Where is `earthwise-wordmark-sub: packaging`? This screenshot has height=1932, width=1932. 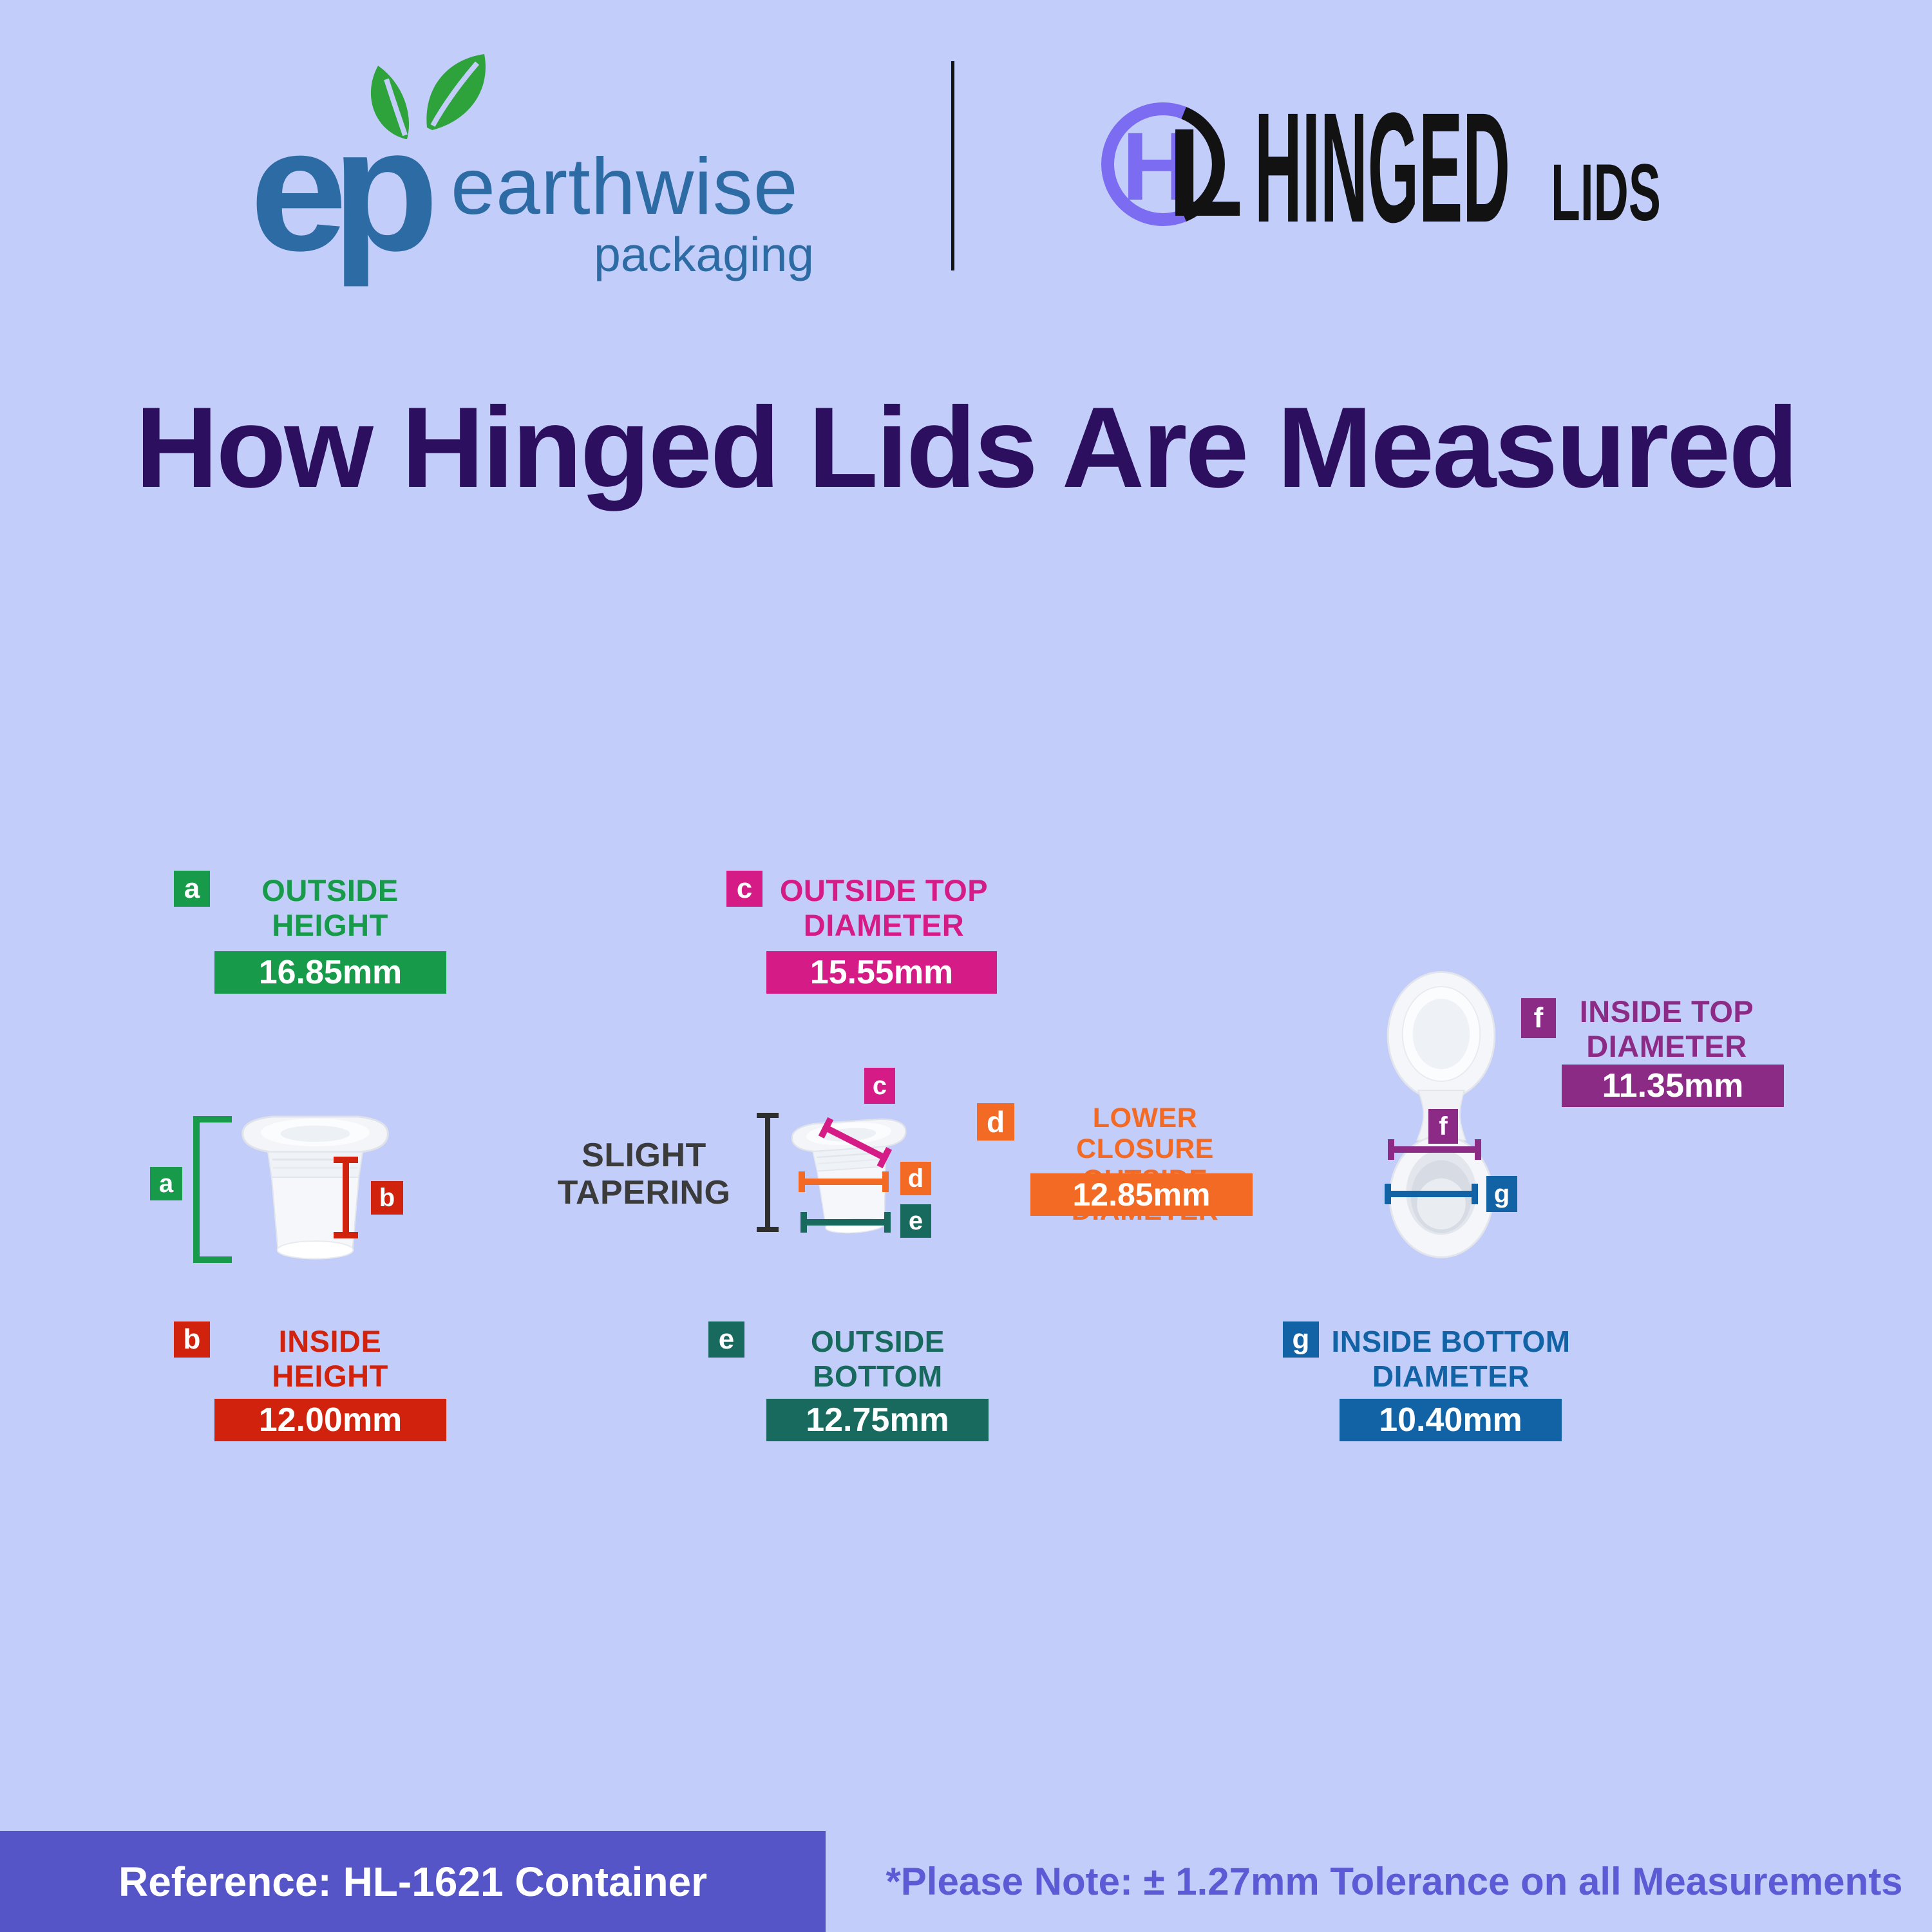 earthwise-wordmark-sub: packaging is located at coordinates (704, 254).